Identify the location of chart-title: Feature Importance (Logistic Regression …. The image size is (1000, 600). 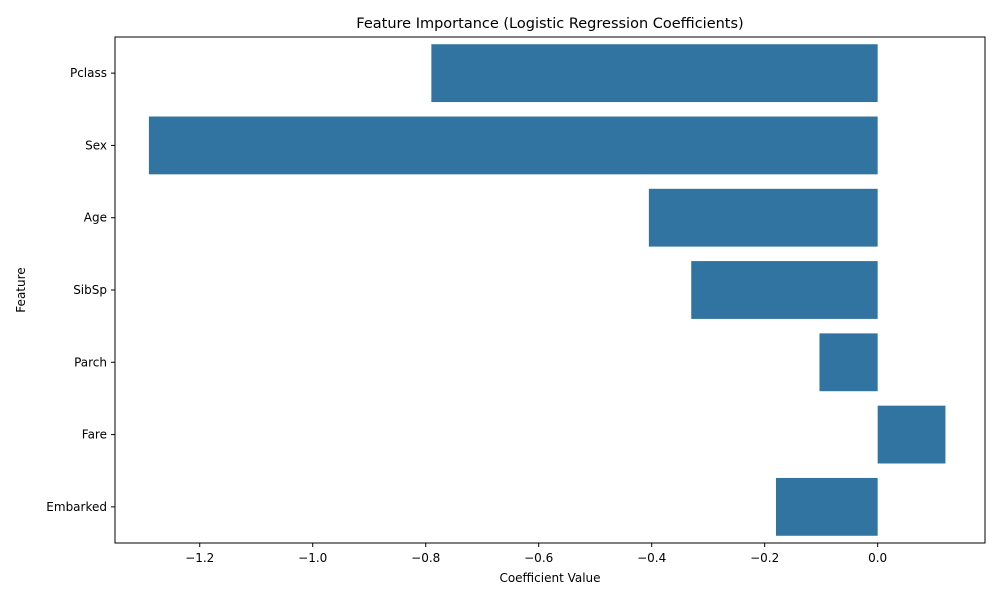
(549, 24).